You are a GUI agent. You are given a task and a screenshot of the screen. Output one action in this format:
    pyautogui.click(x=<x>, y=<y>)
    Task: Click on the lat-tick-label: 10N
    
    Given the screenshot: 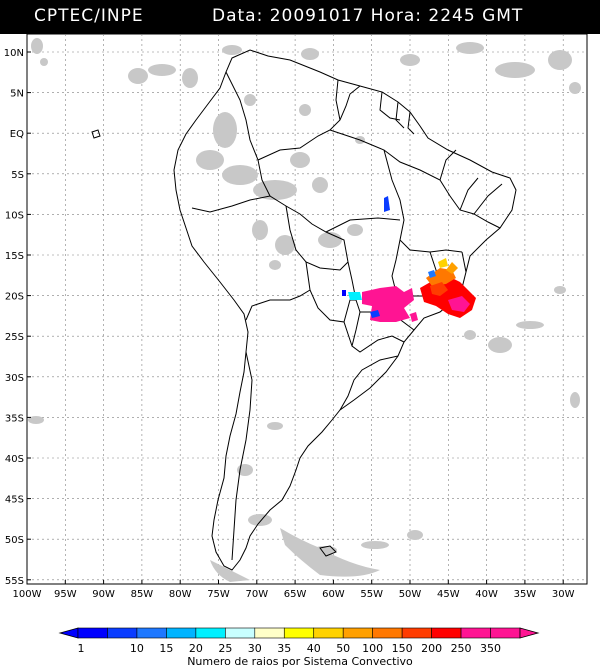 What is the action you would take?
    pyautogui.click(x=14, y=53)
    